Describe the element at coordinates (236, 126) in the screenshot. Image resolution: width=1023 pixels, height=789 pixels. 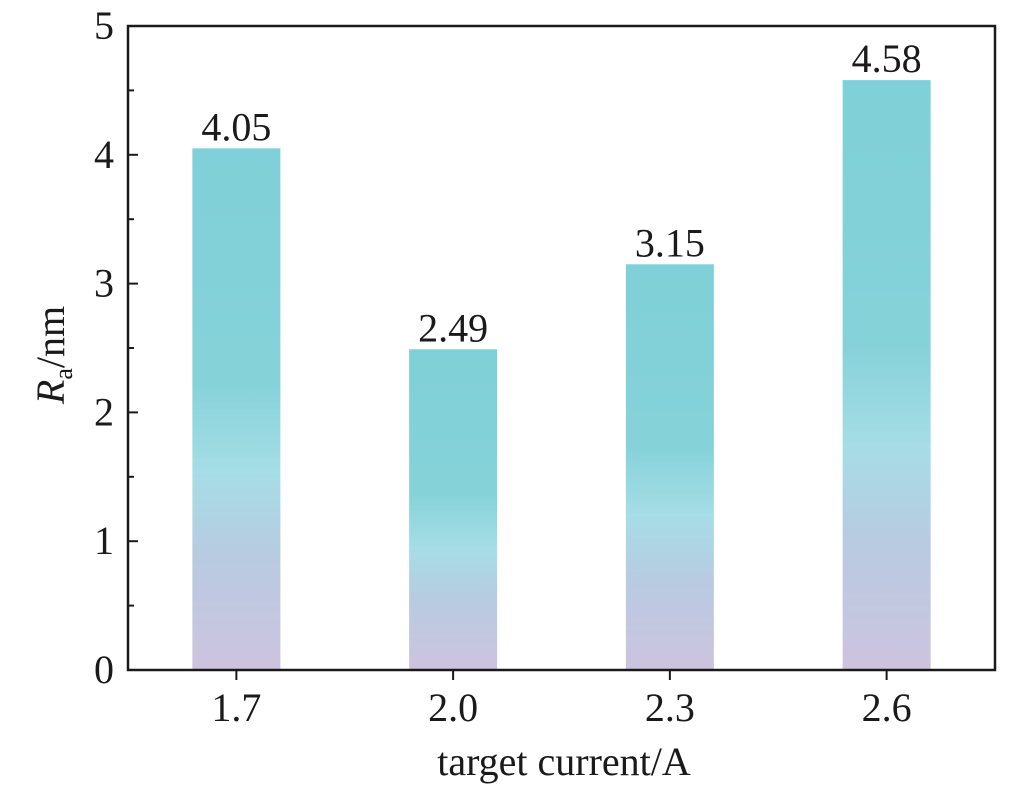
I see `data-label-1.7: 4.05` at that location.